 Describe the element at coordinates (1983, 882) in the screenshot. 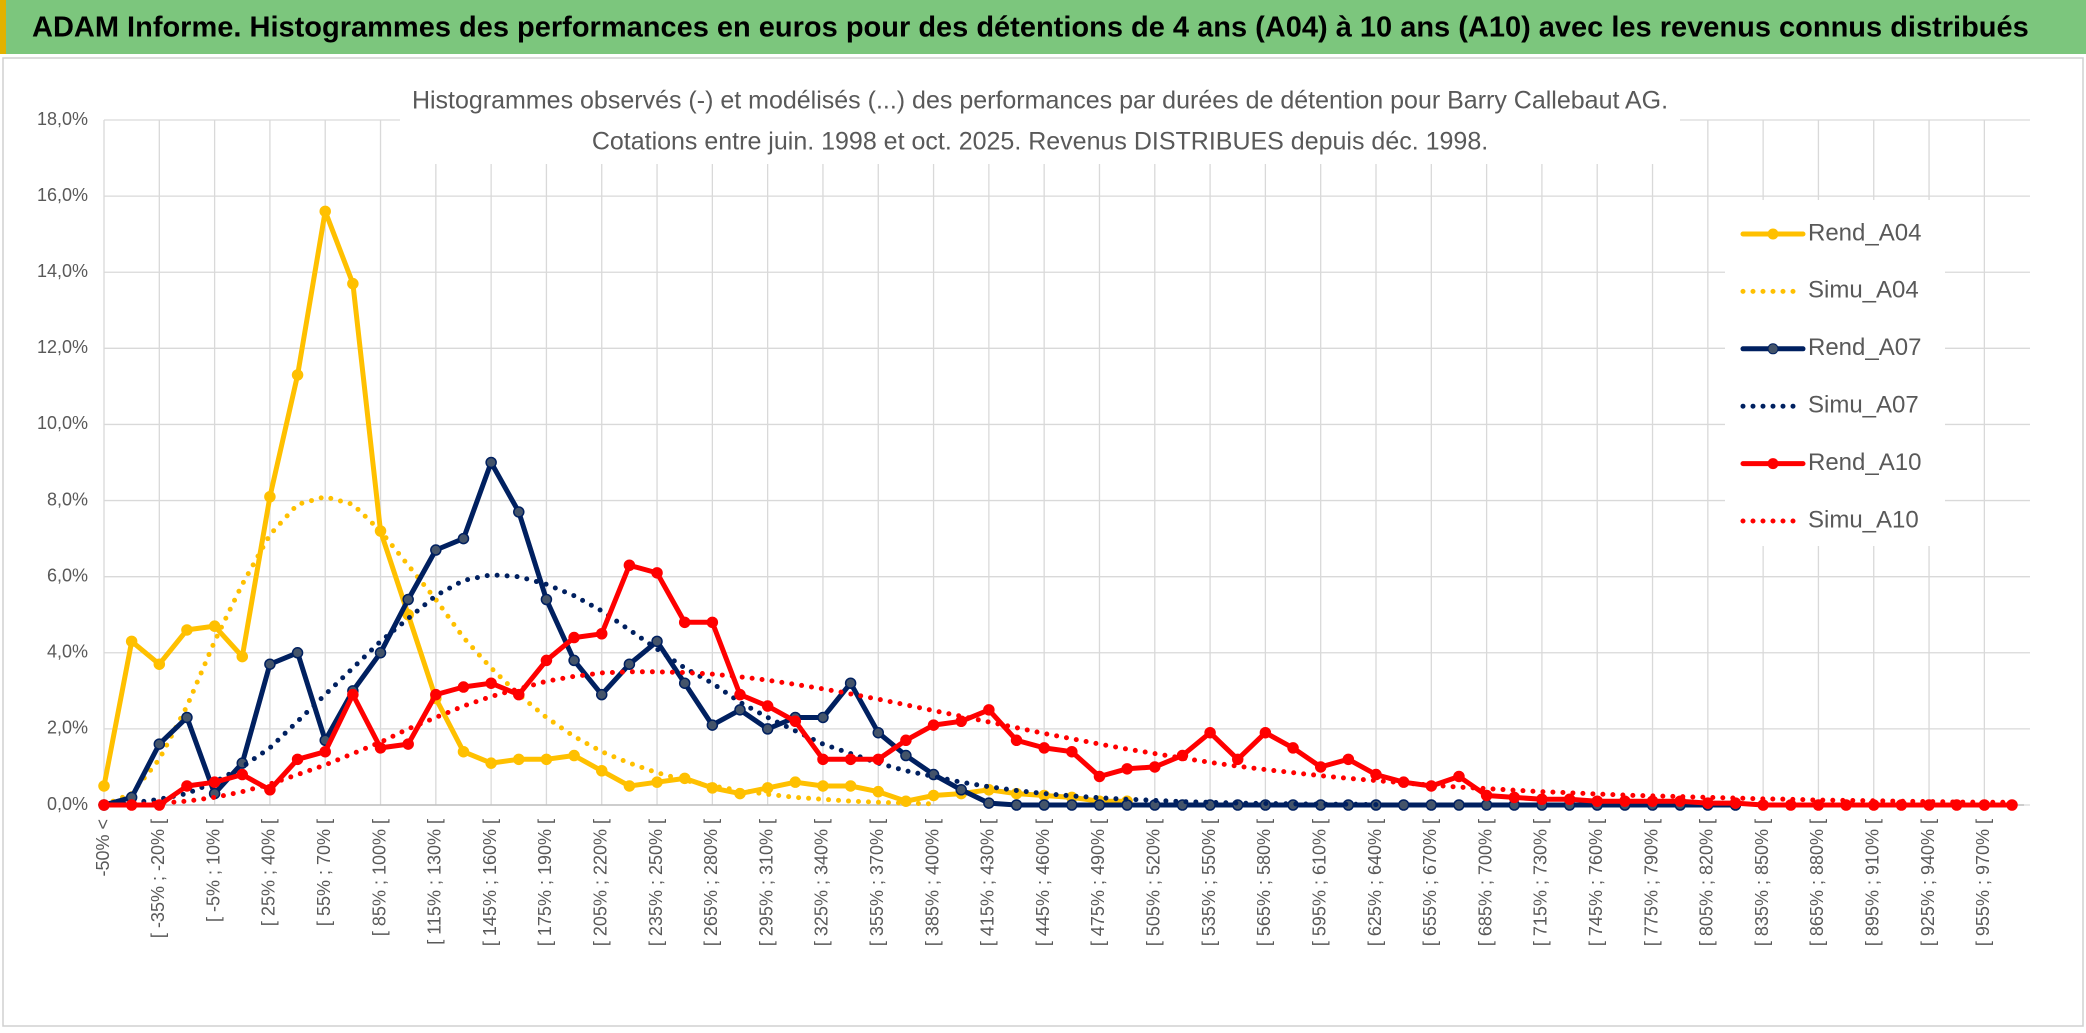

I see `x-tick-label: [ 955% ; 970% [` at that location.